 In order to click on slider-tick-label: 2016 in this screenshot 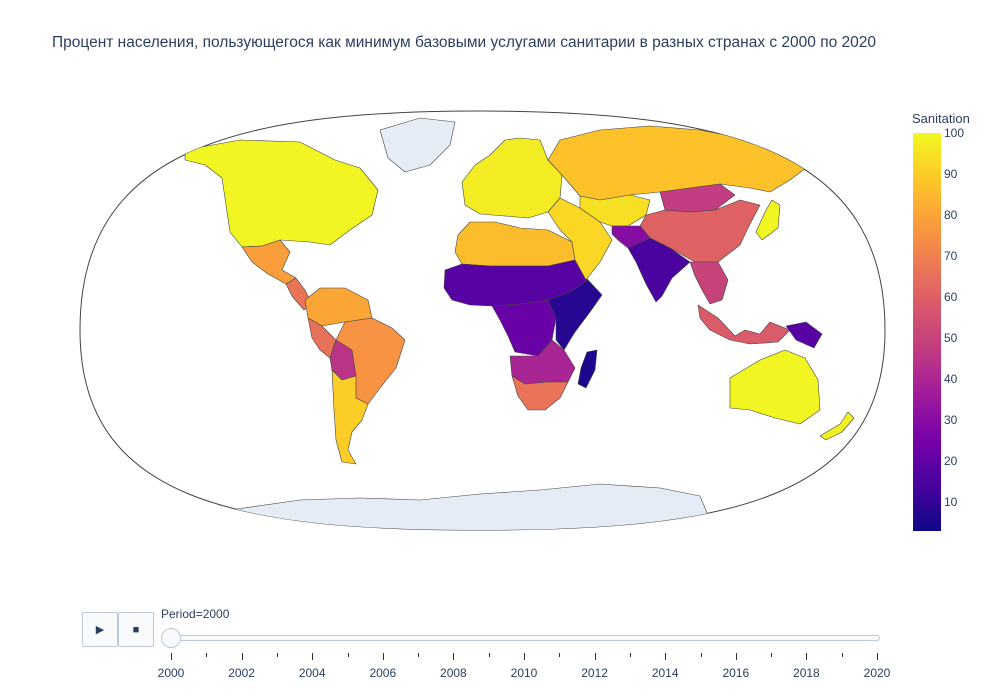, I will do `click(736, 673)`.